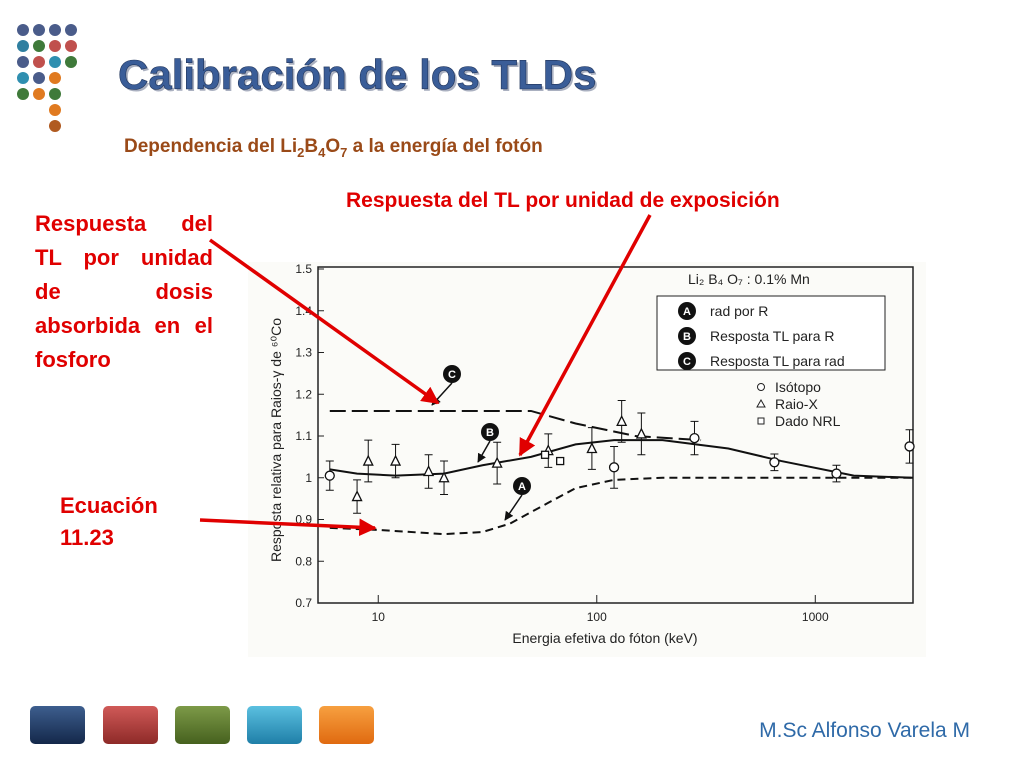 This screenshot has height=768, width=1024. I want to click on annotation-line: 11.23, so click(87, 537).